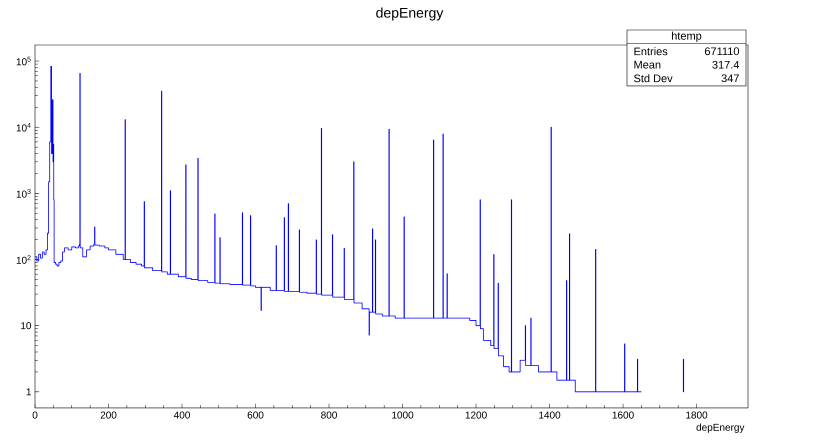  I want to click on x-tick-label: 800, so click(329, 415).